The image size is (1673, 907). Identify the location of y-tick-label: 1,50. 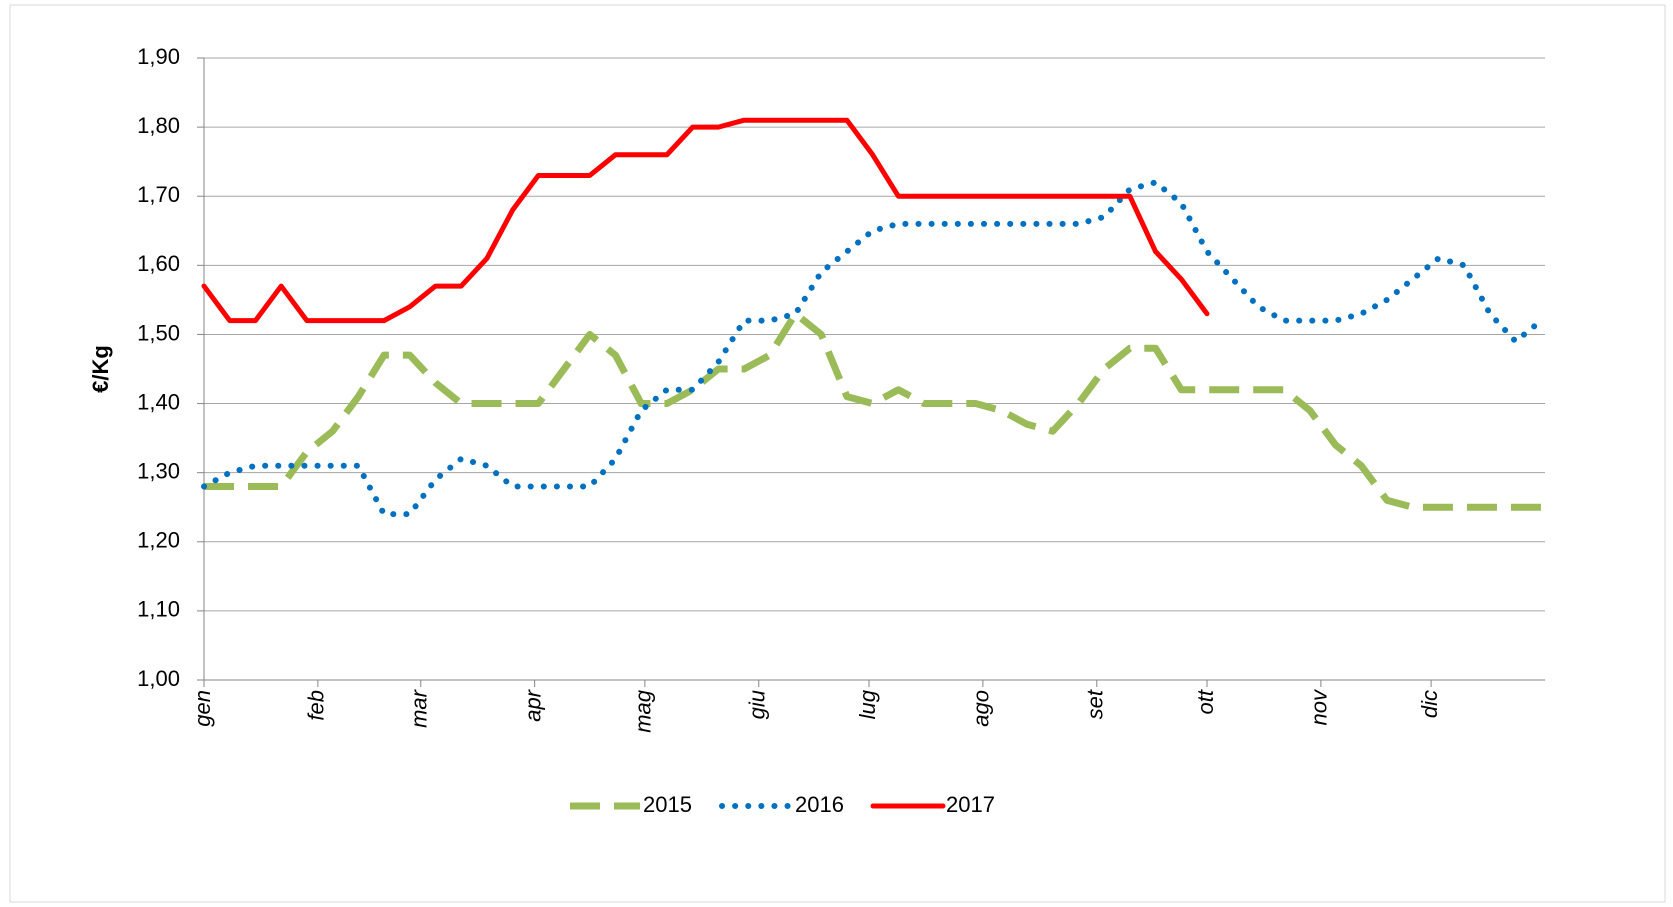
(158, 332).